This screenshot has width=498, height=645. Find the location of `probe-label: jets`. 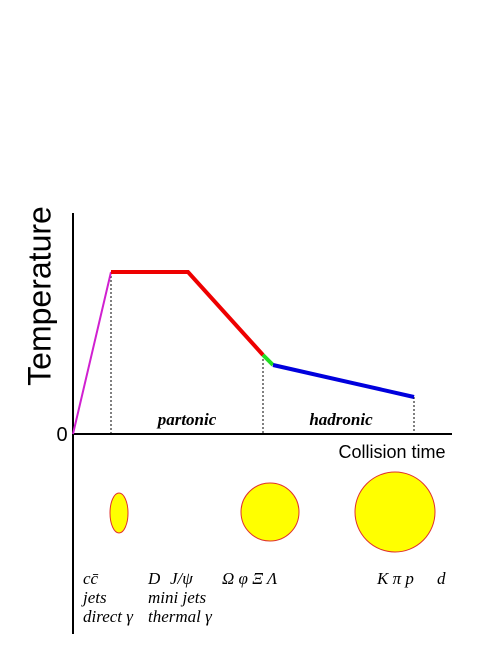

probe-label: jets is located at coordinates (94, 597).